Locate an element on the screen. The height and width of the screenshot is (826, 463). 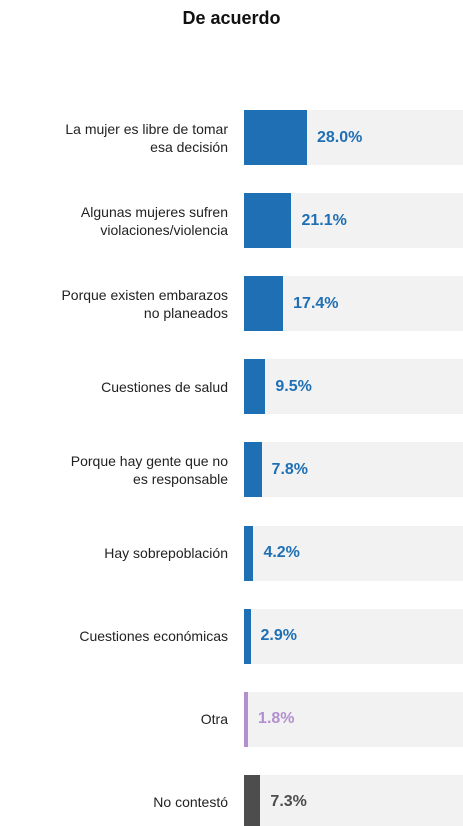
category-label: La mujer es libre de tomar esa decisión is located at coordinates (146, 137).